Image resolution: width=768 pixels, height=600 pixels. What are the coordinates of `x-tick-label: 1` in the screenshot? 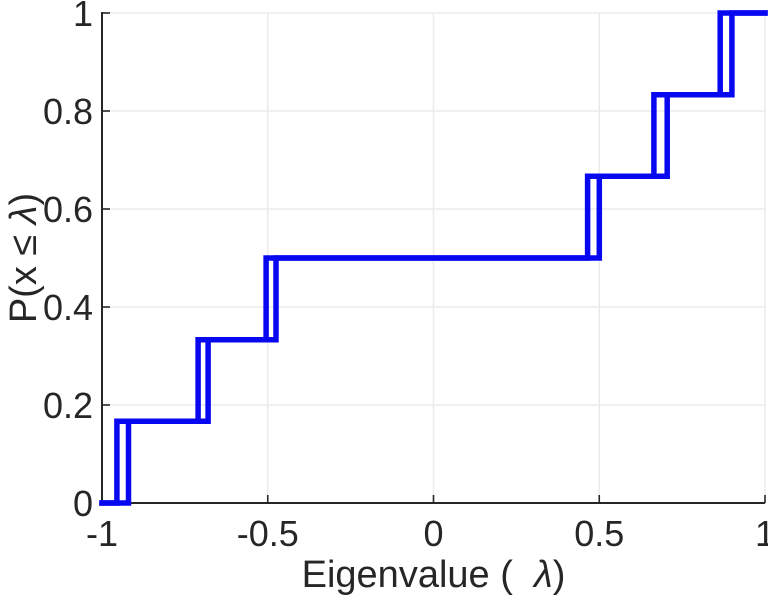 It's located at (761, 533).